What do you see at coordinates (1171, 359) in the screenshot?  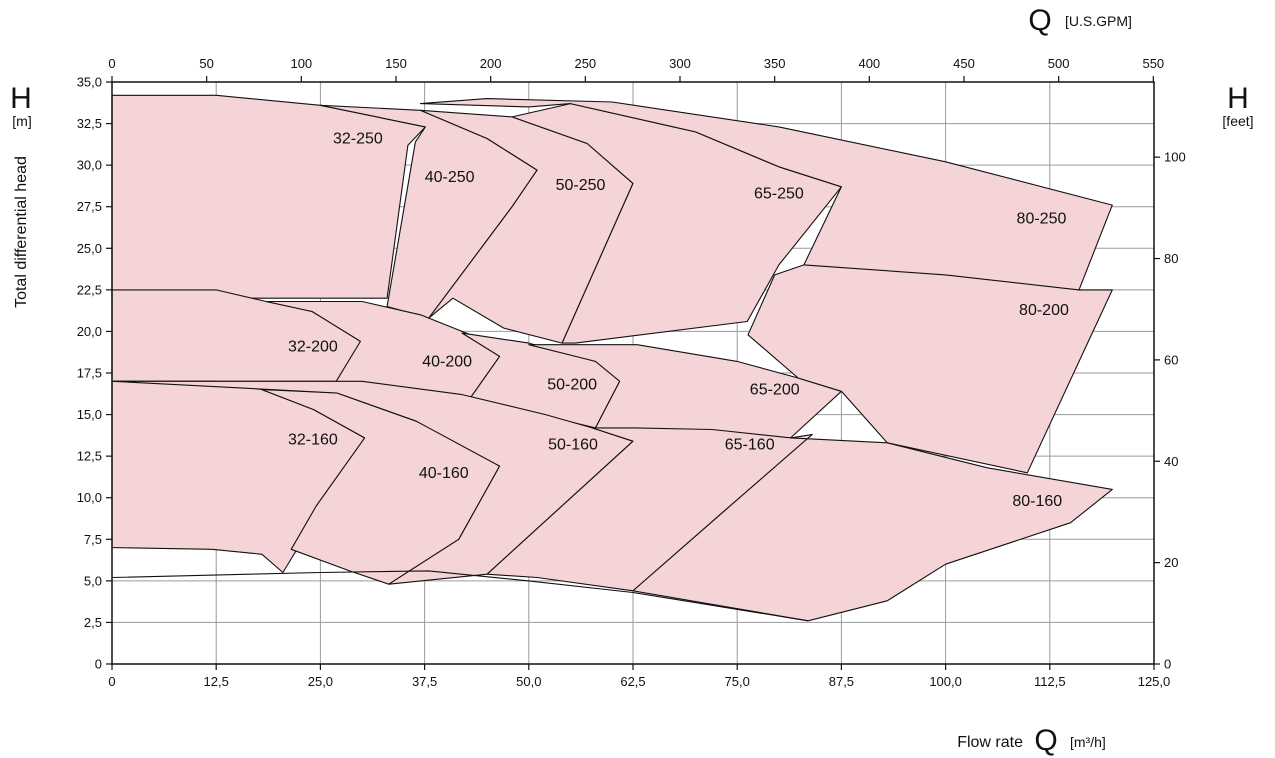 I see `y2-tick-label: 60` at bounding box center [1171, 359].